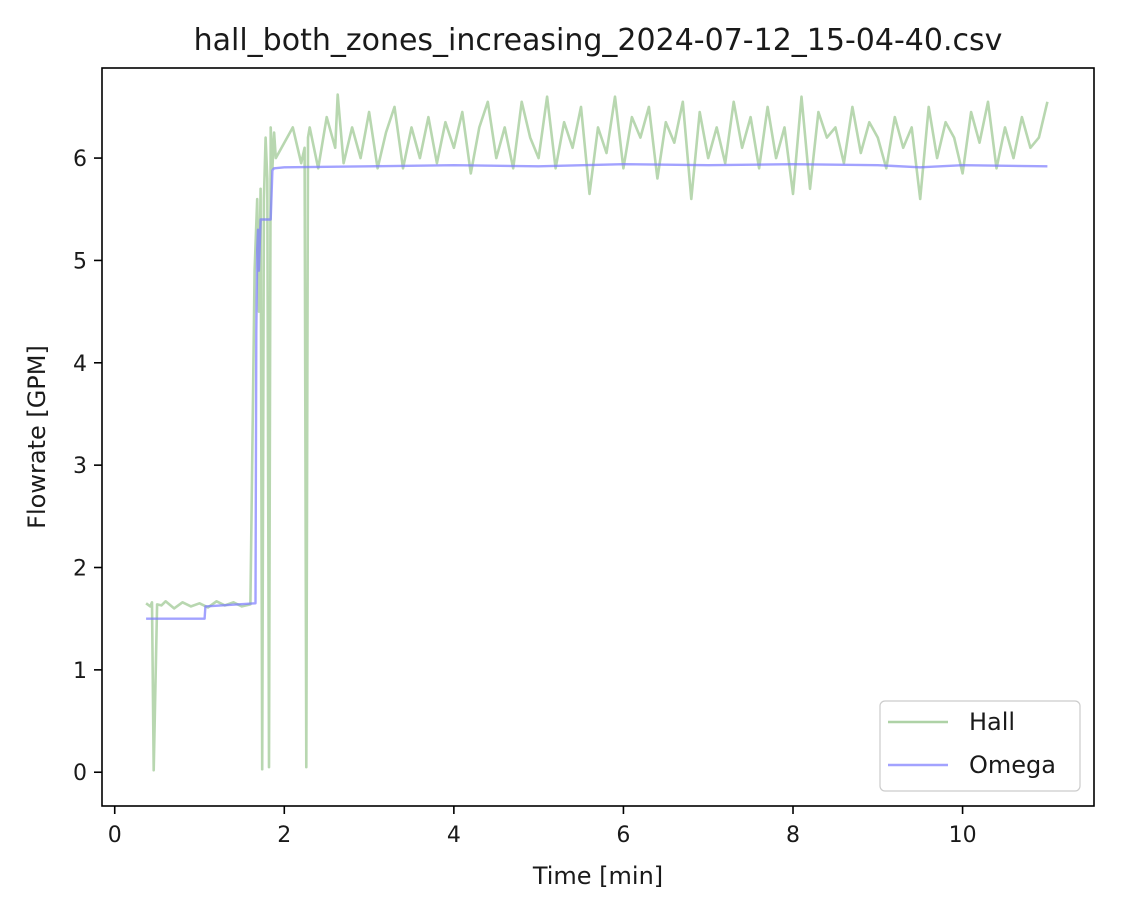  I want to click on x-axis: 0 2 4 6 8 10, so click(542, 827).